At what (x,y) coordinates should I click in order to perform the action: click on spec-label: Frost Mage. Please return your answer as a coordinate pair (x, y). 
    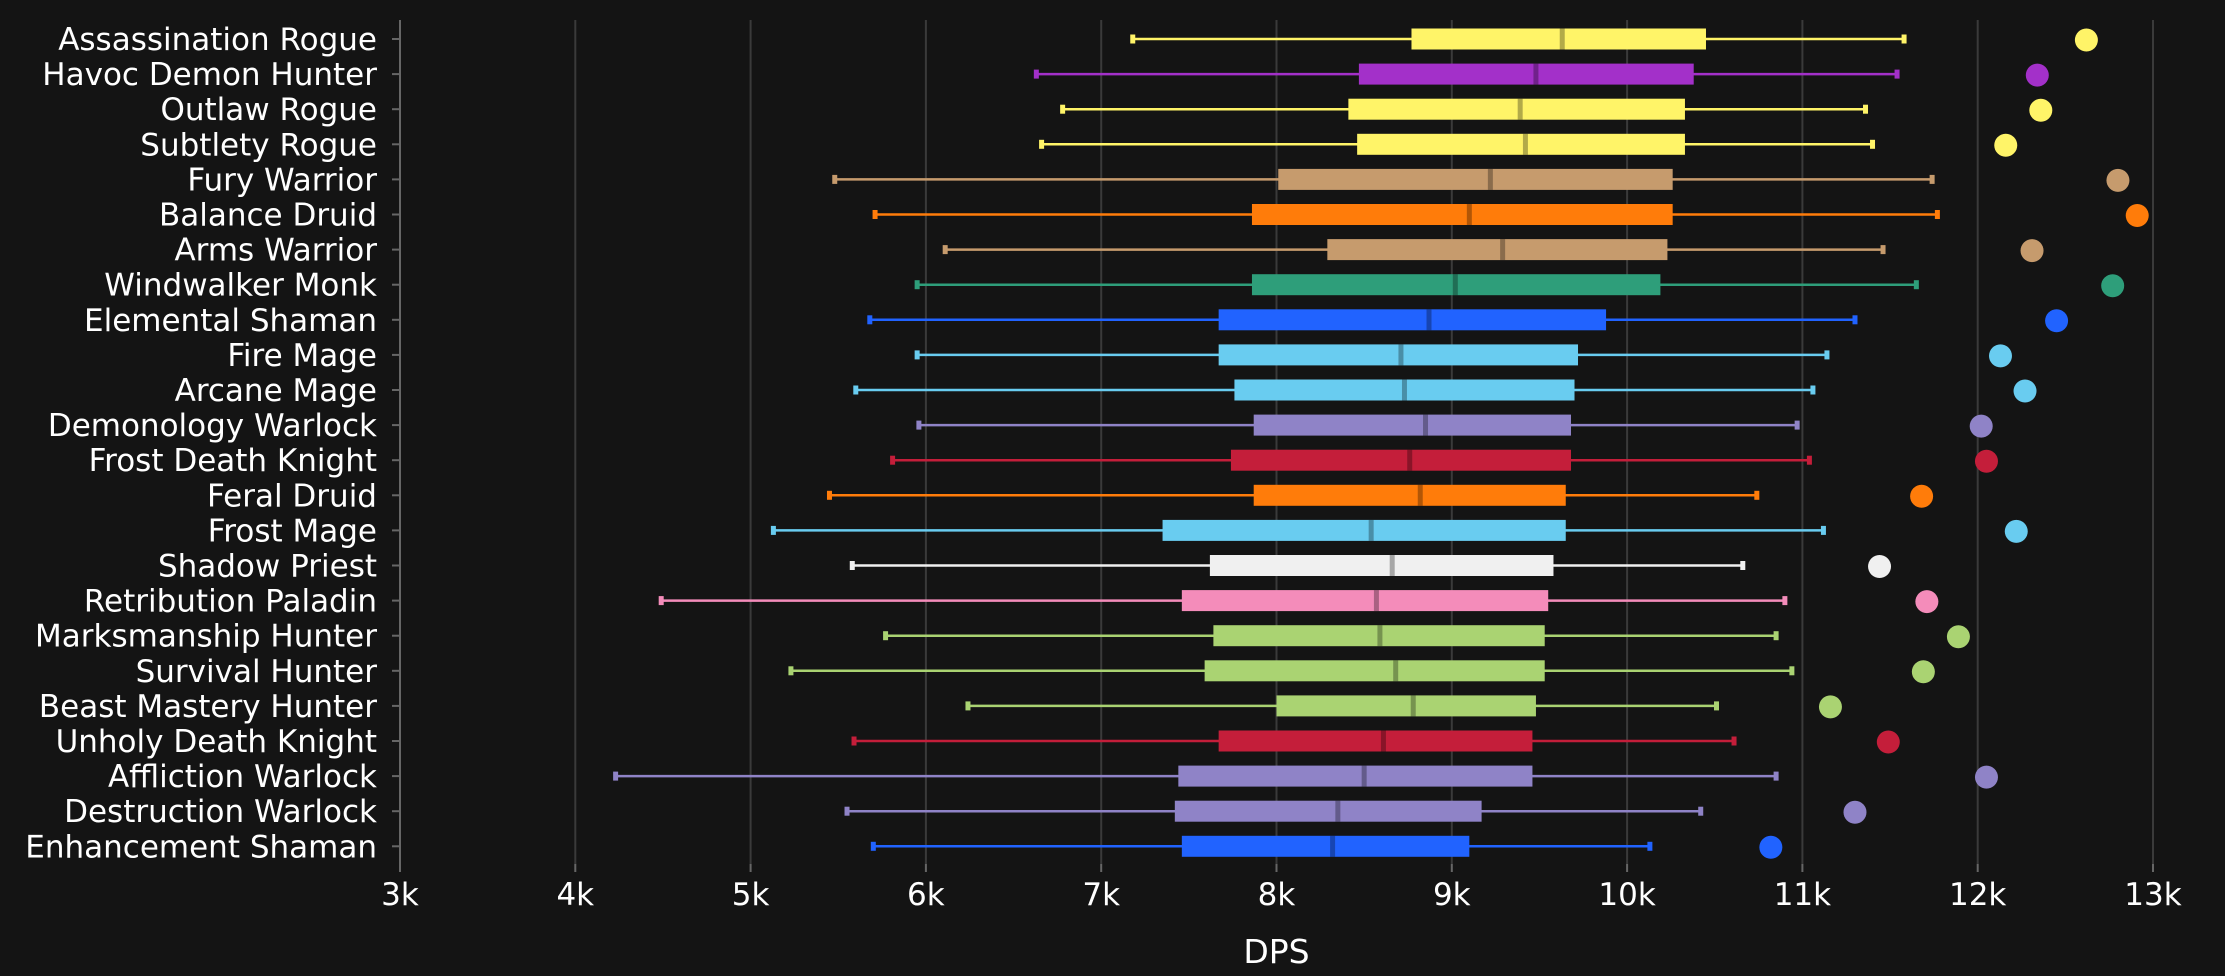
    Looking at the image, I should click on (292, 531).